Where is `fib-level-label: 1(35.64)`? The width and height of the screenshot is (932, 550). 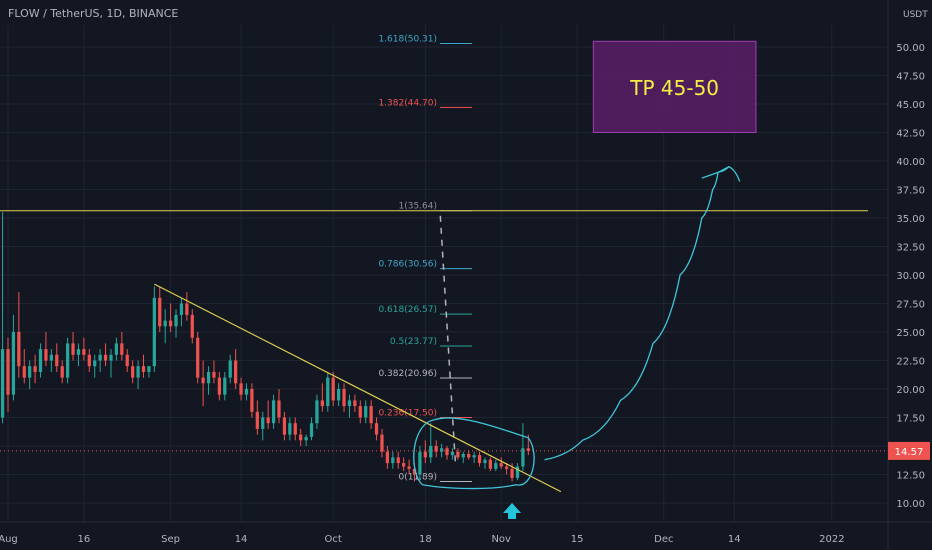
fib-level-label: 1(35.64) is located at coordinates (417, 207).